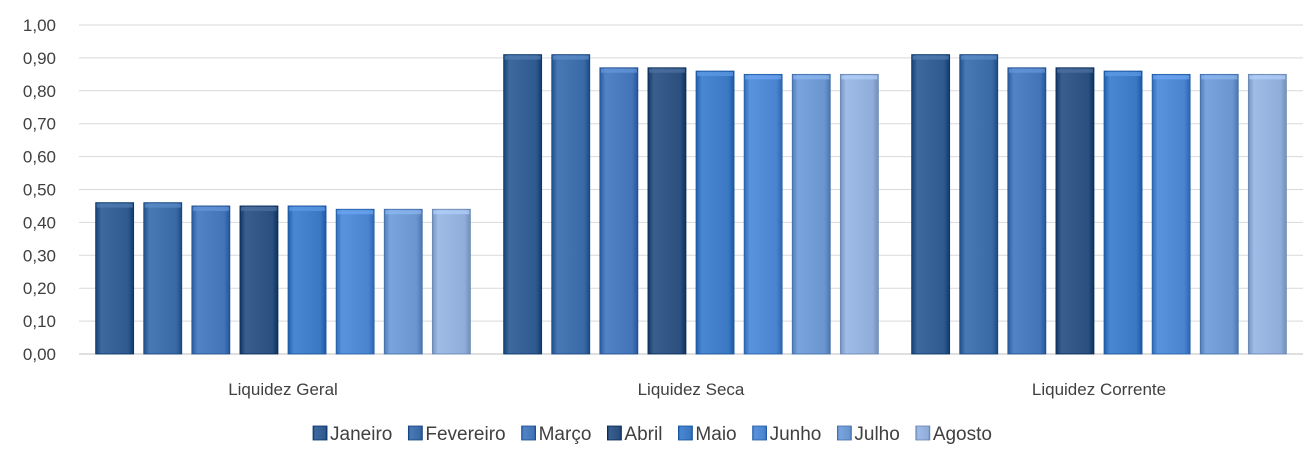 The width and height of the screenshot is (1307, 449). What do you see at coordinates (211, 280) in the screenshot?
I see `bar-março-1` at bounding box center [211, 280].